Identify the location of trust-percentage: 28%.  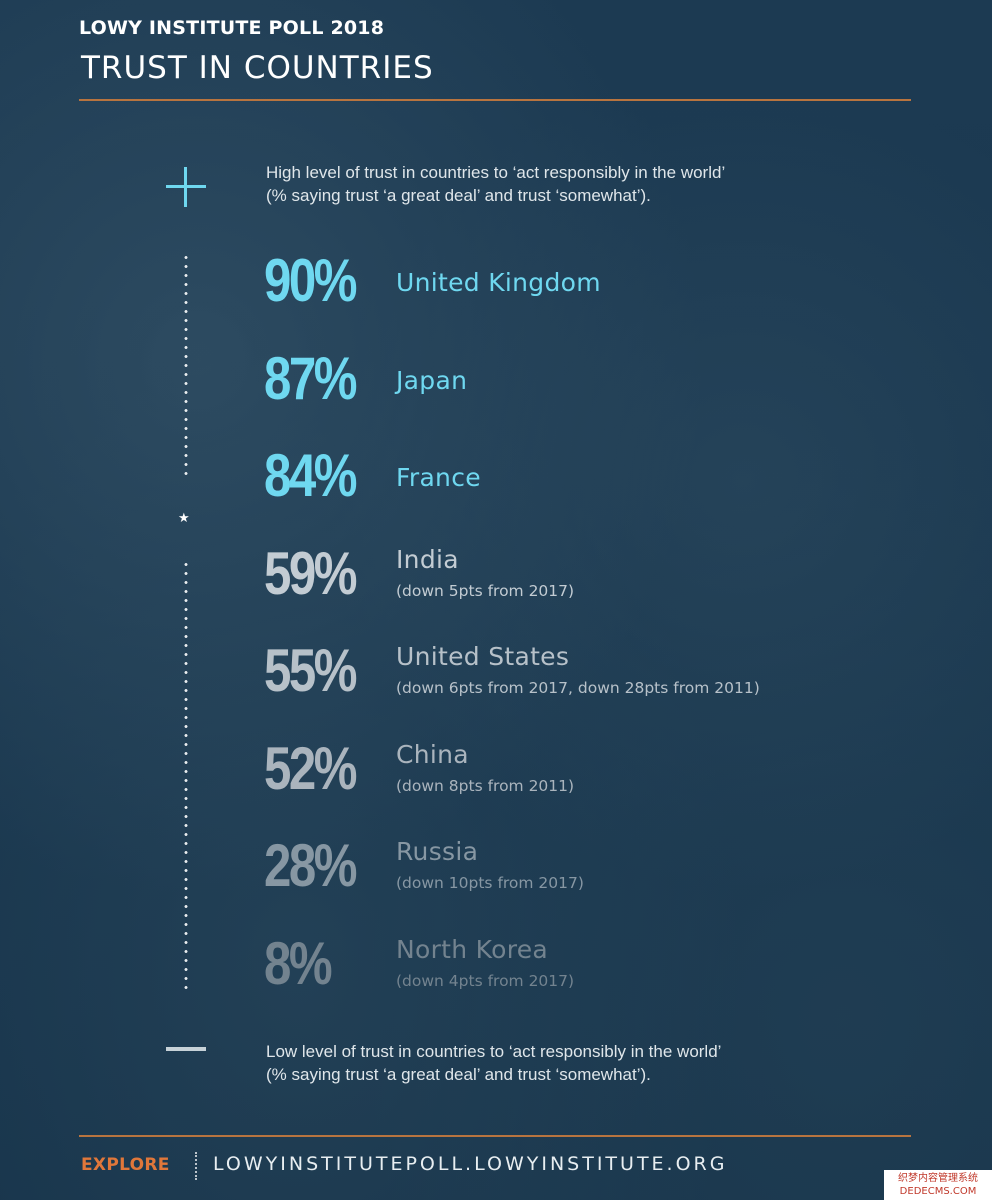
(311, 865).